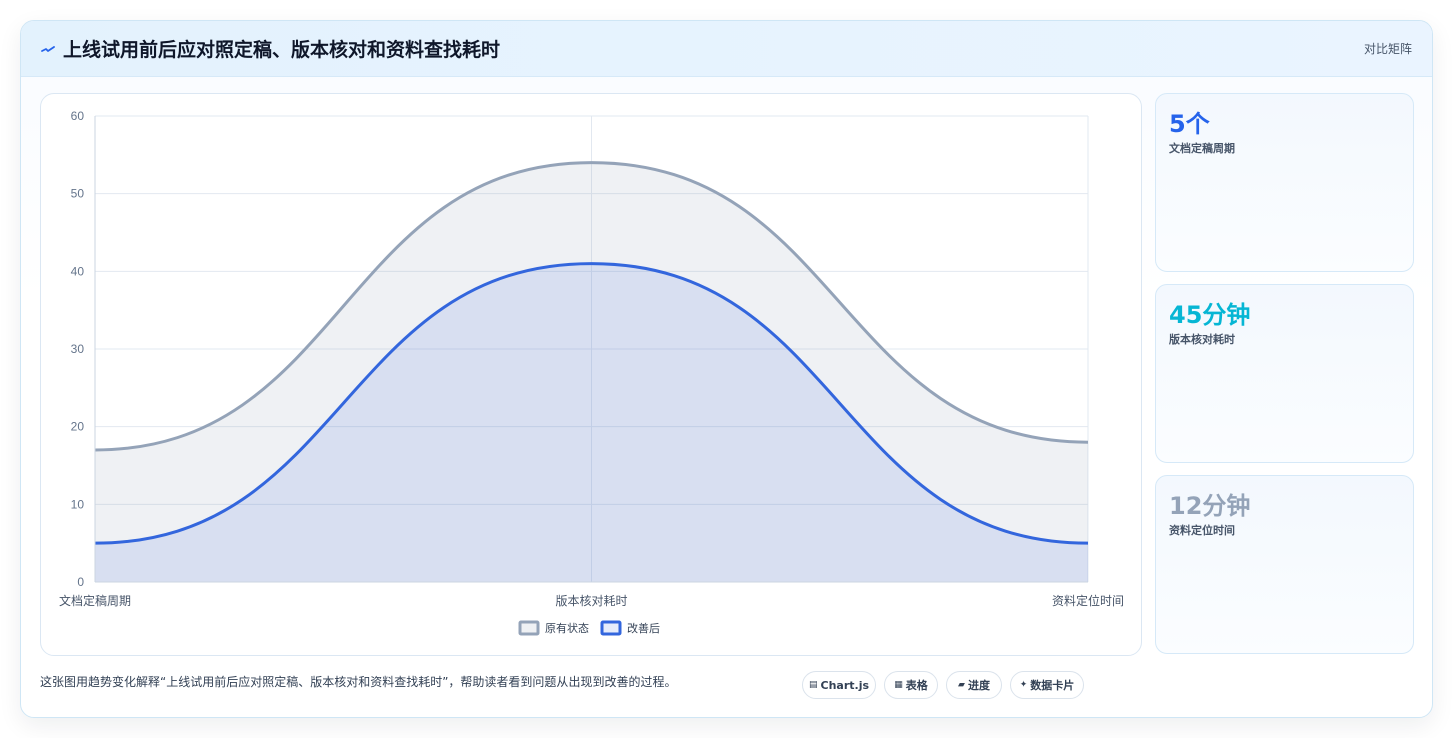 The width and height of the screenshot is (1453, 738). Describe the element at coordinates (1052, 685) in the screenshot. I see `chip-label: 数据卡片` at that location.